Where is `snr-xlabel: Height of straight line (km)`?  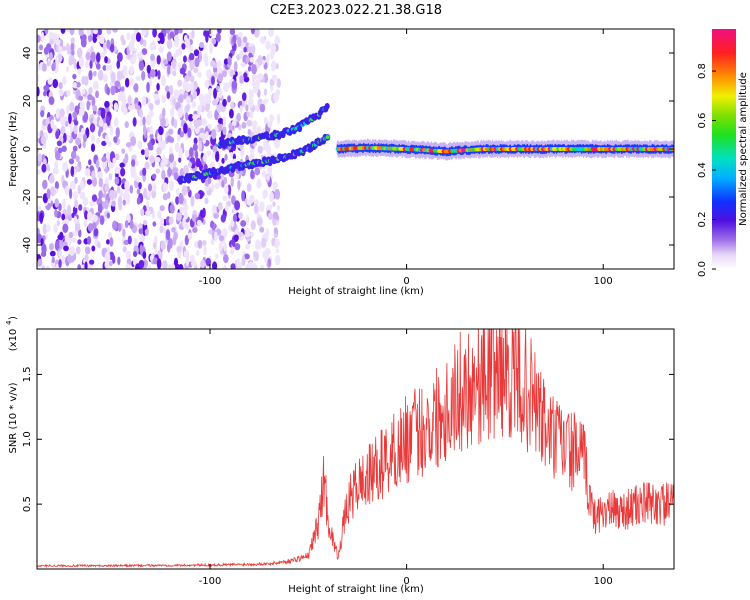
snr-xlabel: Height of straight line (km) is located at coordinates (356, 589).